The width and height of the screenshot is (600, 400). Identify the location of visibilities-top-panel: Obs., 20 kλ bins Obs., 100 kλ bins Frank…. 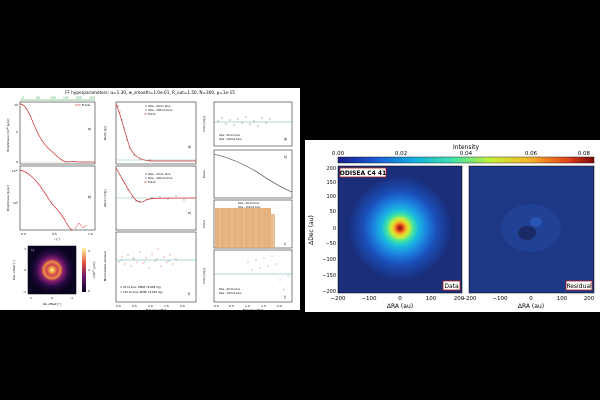
(150, 133).